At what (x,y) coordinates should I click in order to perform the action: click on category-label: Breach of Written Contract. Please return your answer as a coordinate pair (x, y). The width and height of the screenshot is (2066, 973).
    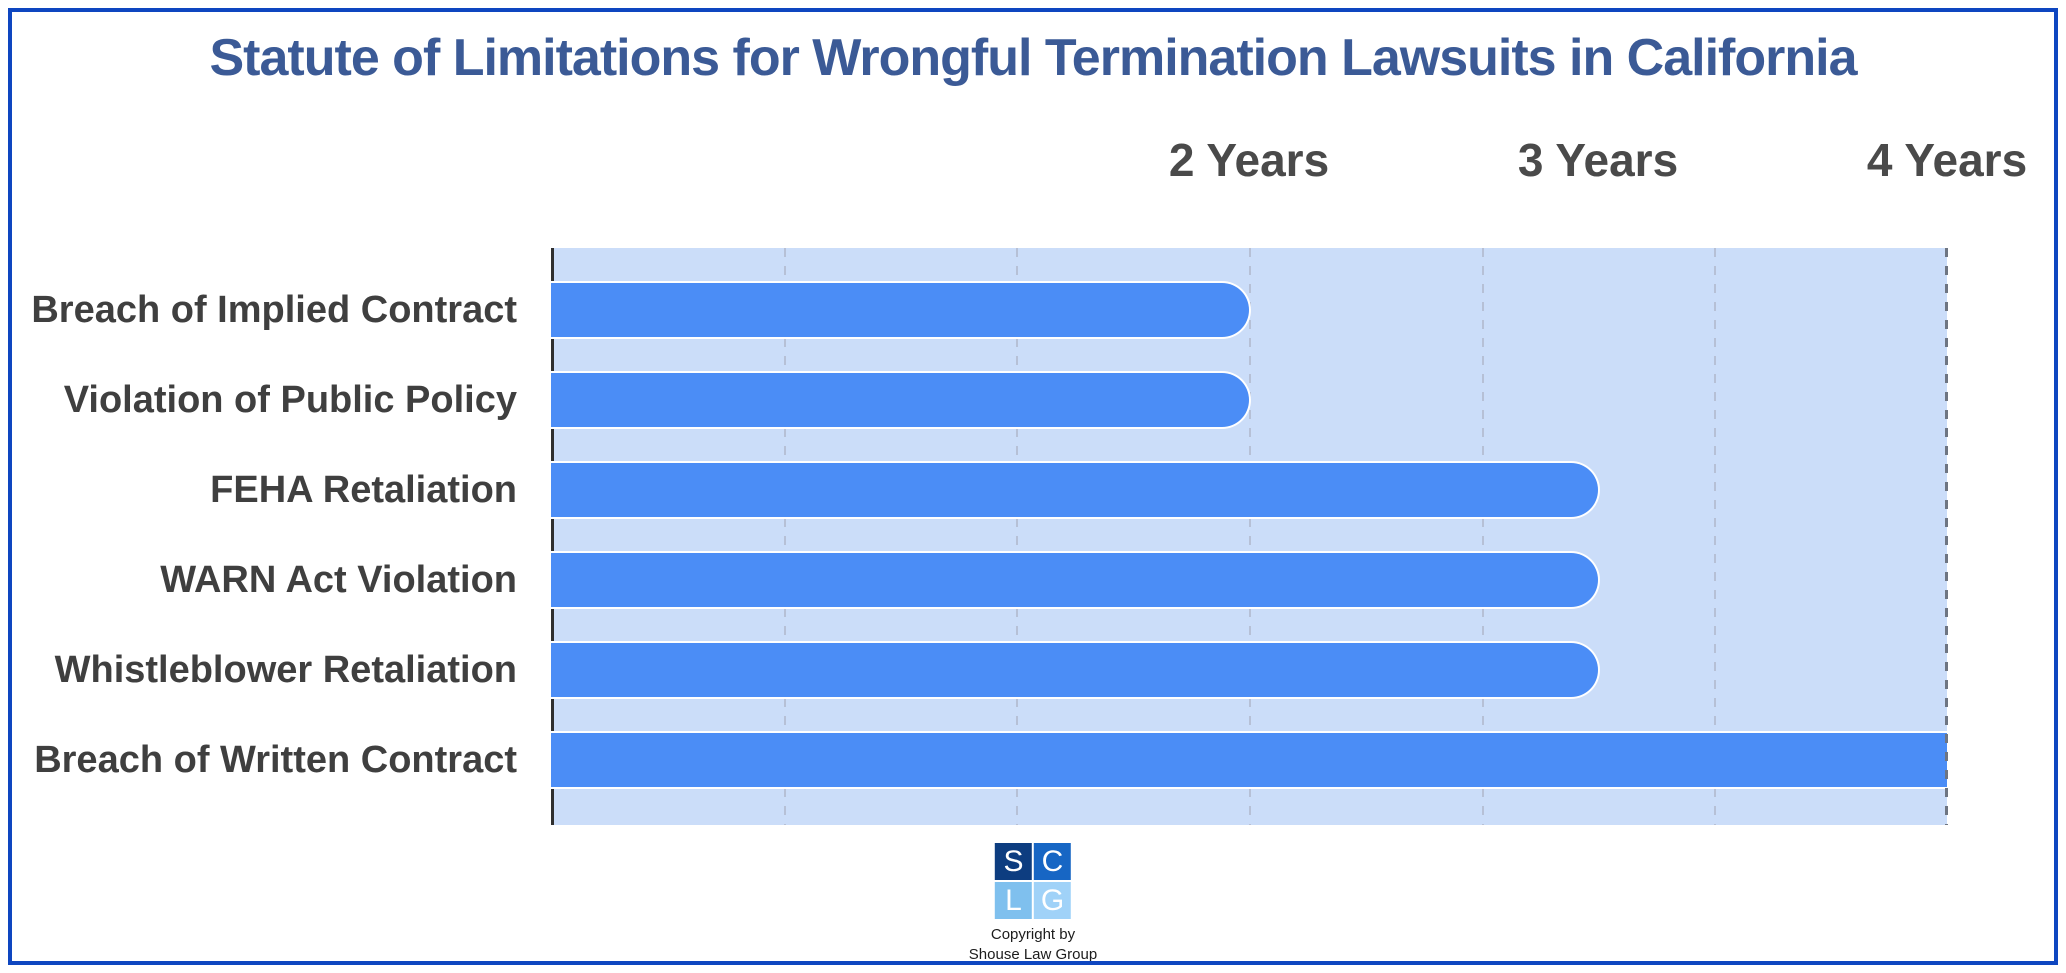
    Looking at the image, I should click on (275, 760).